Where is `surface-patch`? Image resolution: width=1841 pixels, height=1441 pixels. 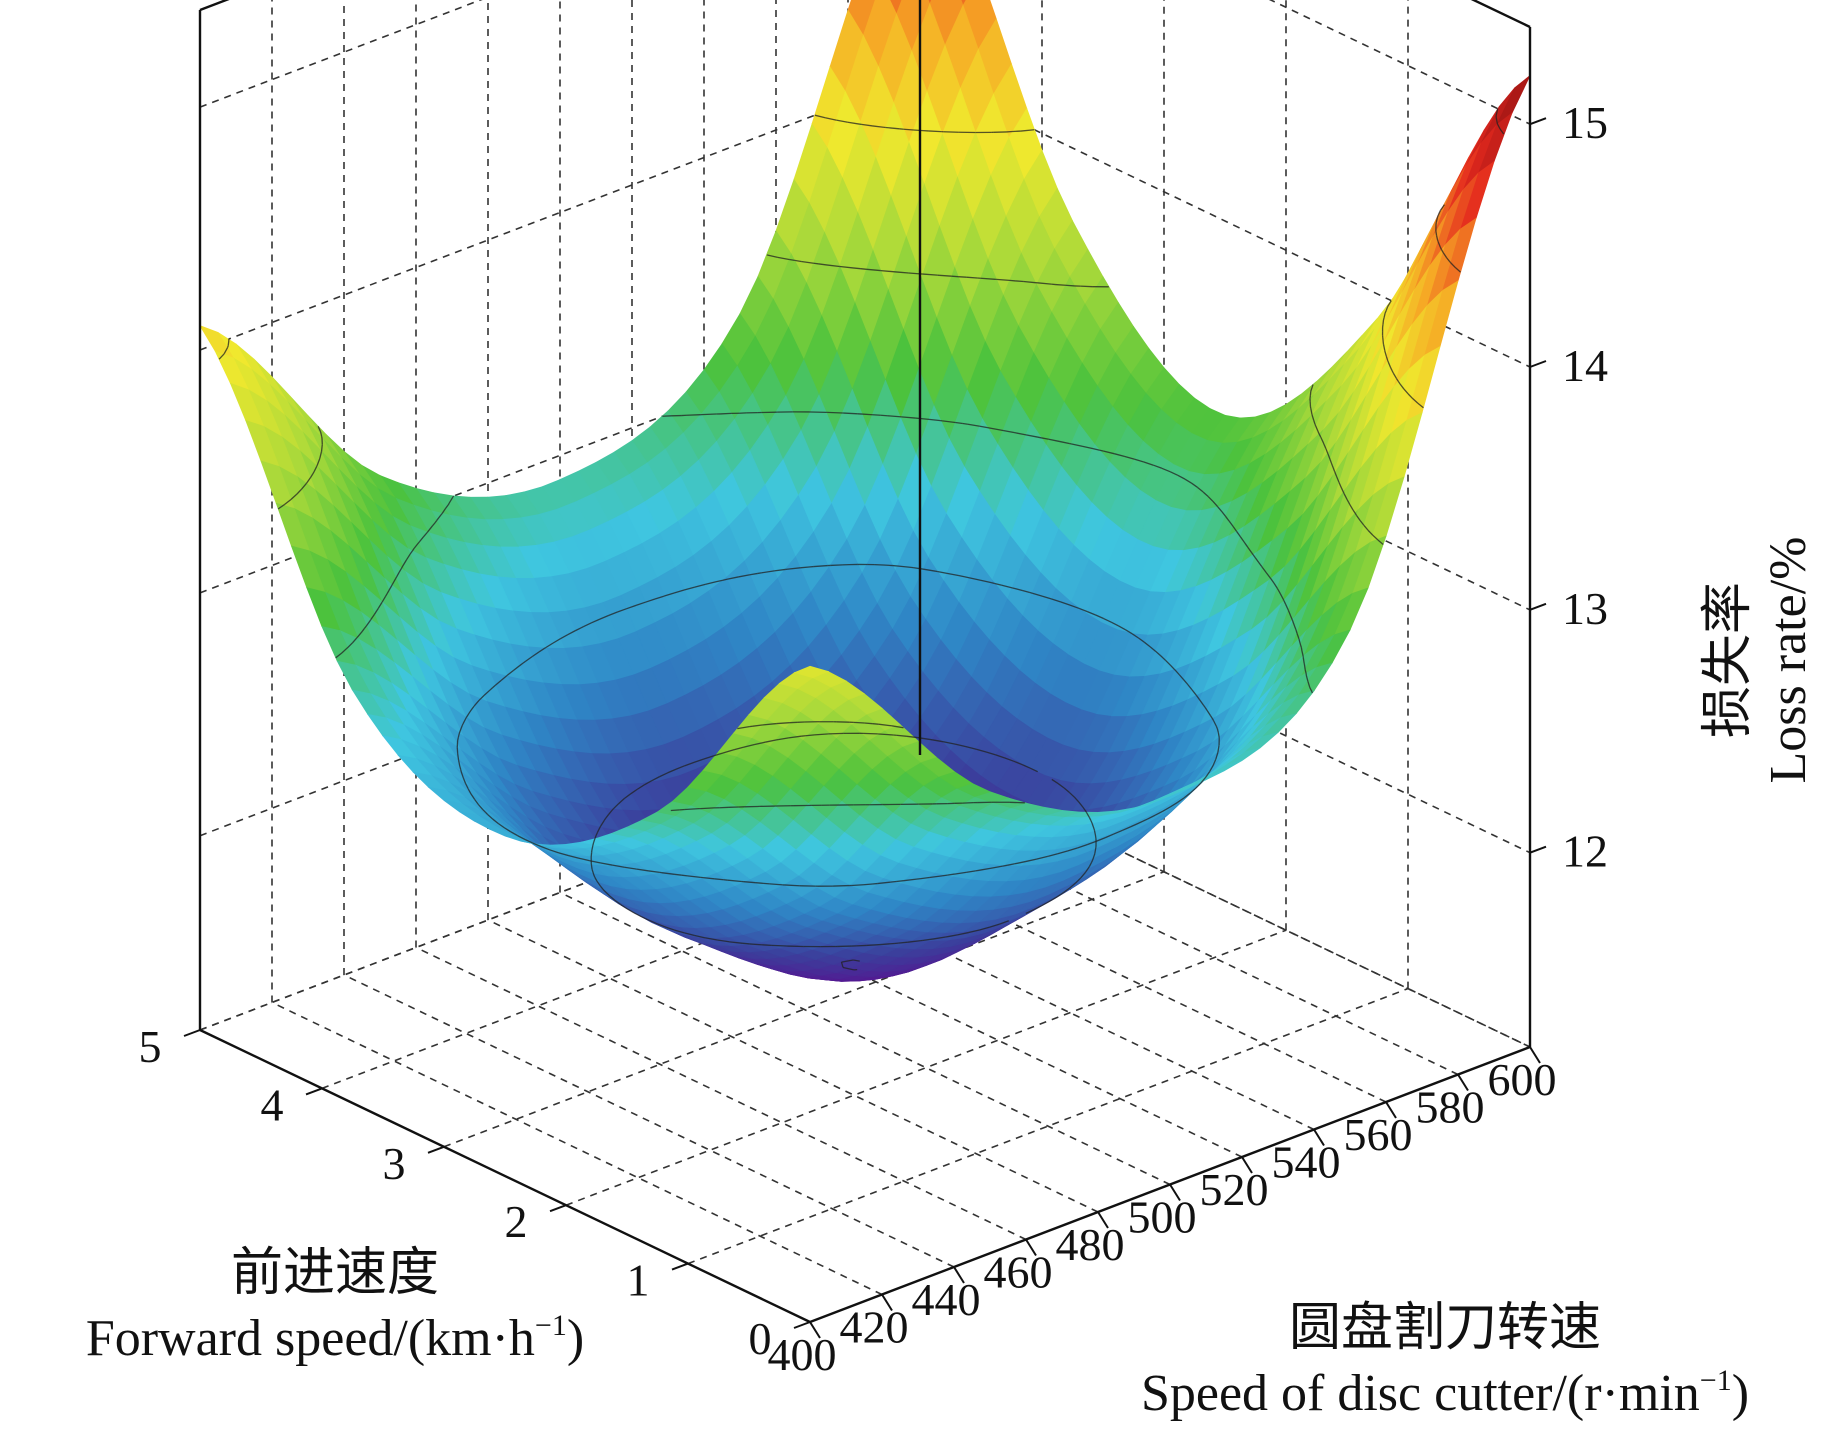 surface-patch is located at coordinates (811, 672).